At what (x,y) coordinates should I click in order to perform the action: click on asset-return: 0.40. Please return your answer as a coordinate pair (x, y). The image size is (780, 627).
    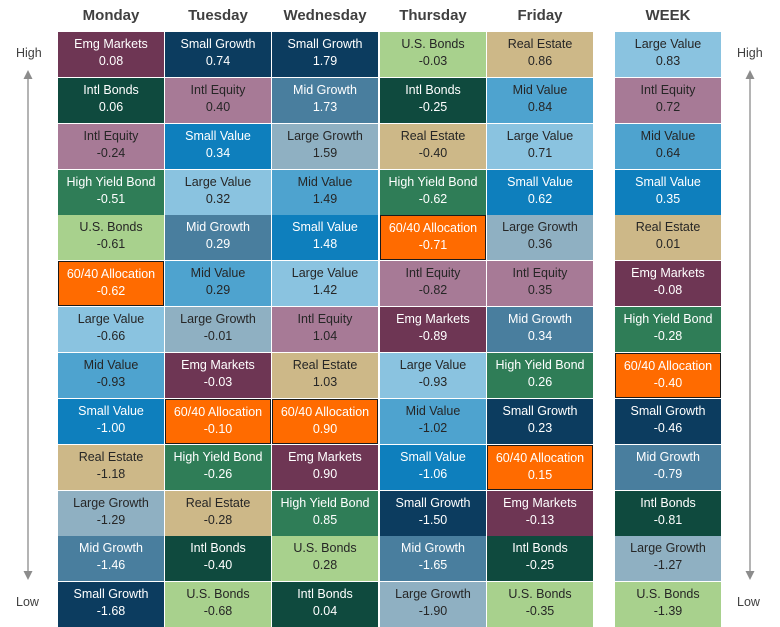
    Looking at the image, I should click on (218, 106).